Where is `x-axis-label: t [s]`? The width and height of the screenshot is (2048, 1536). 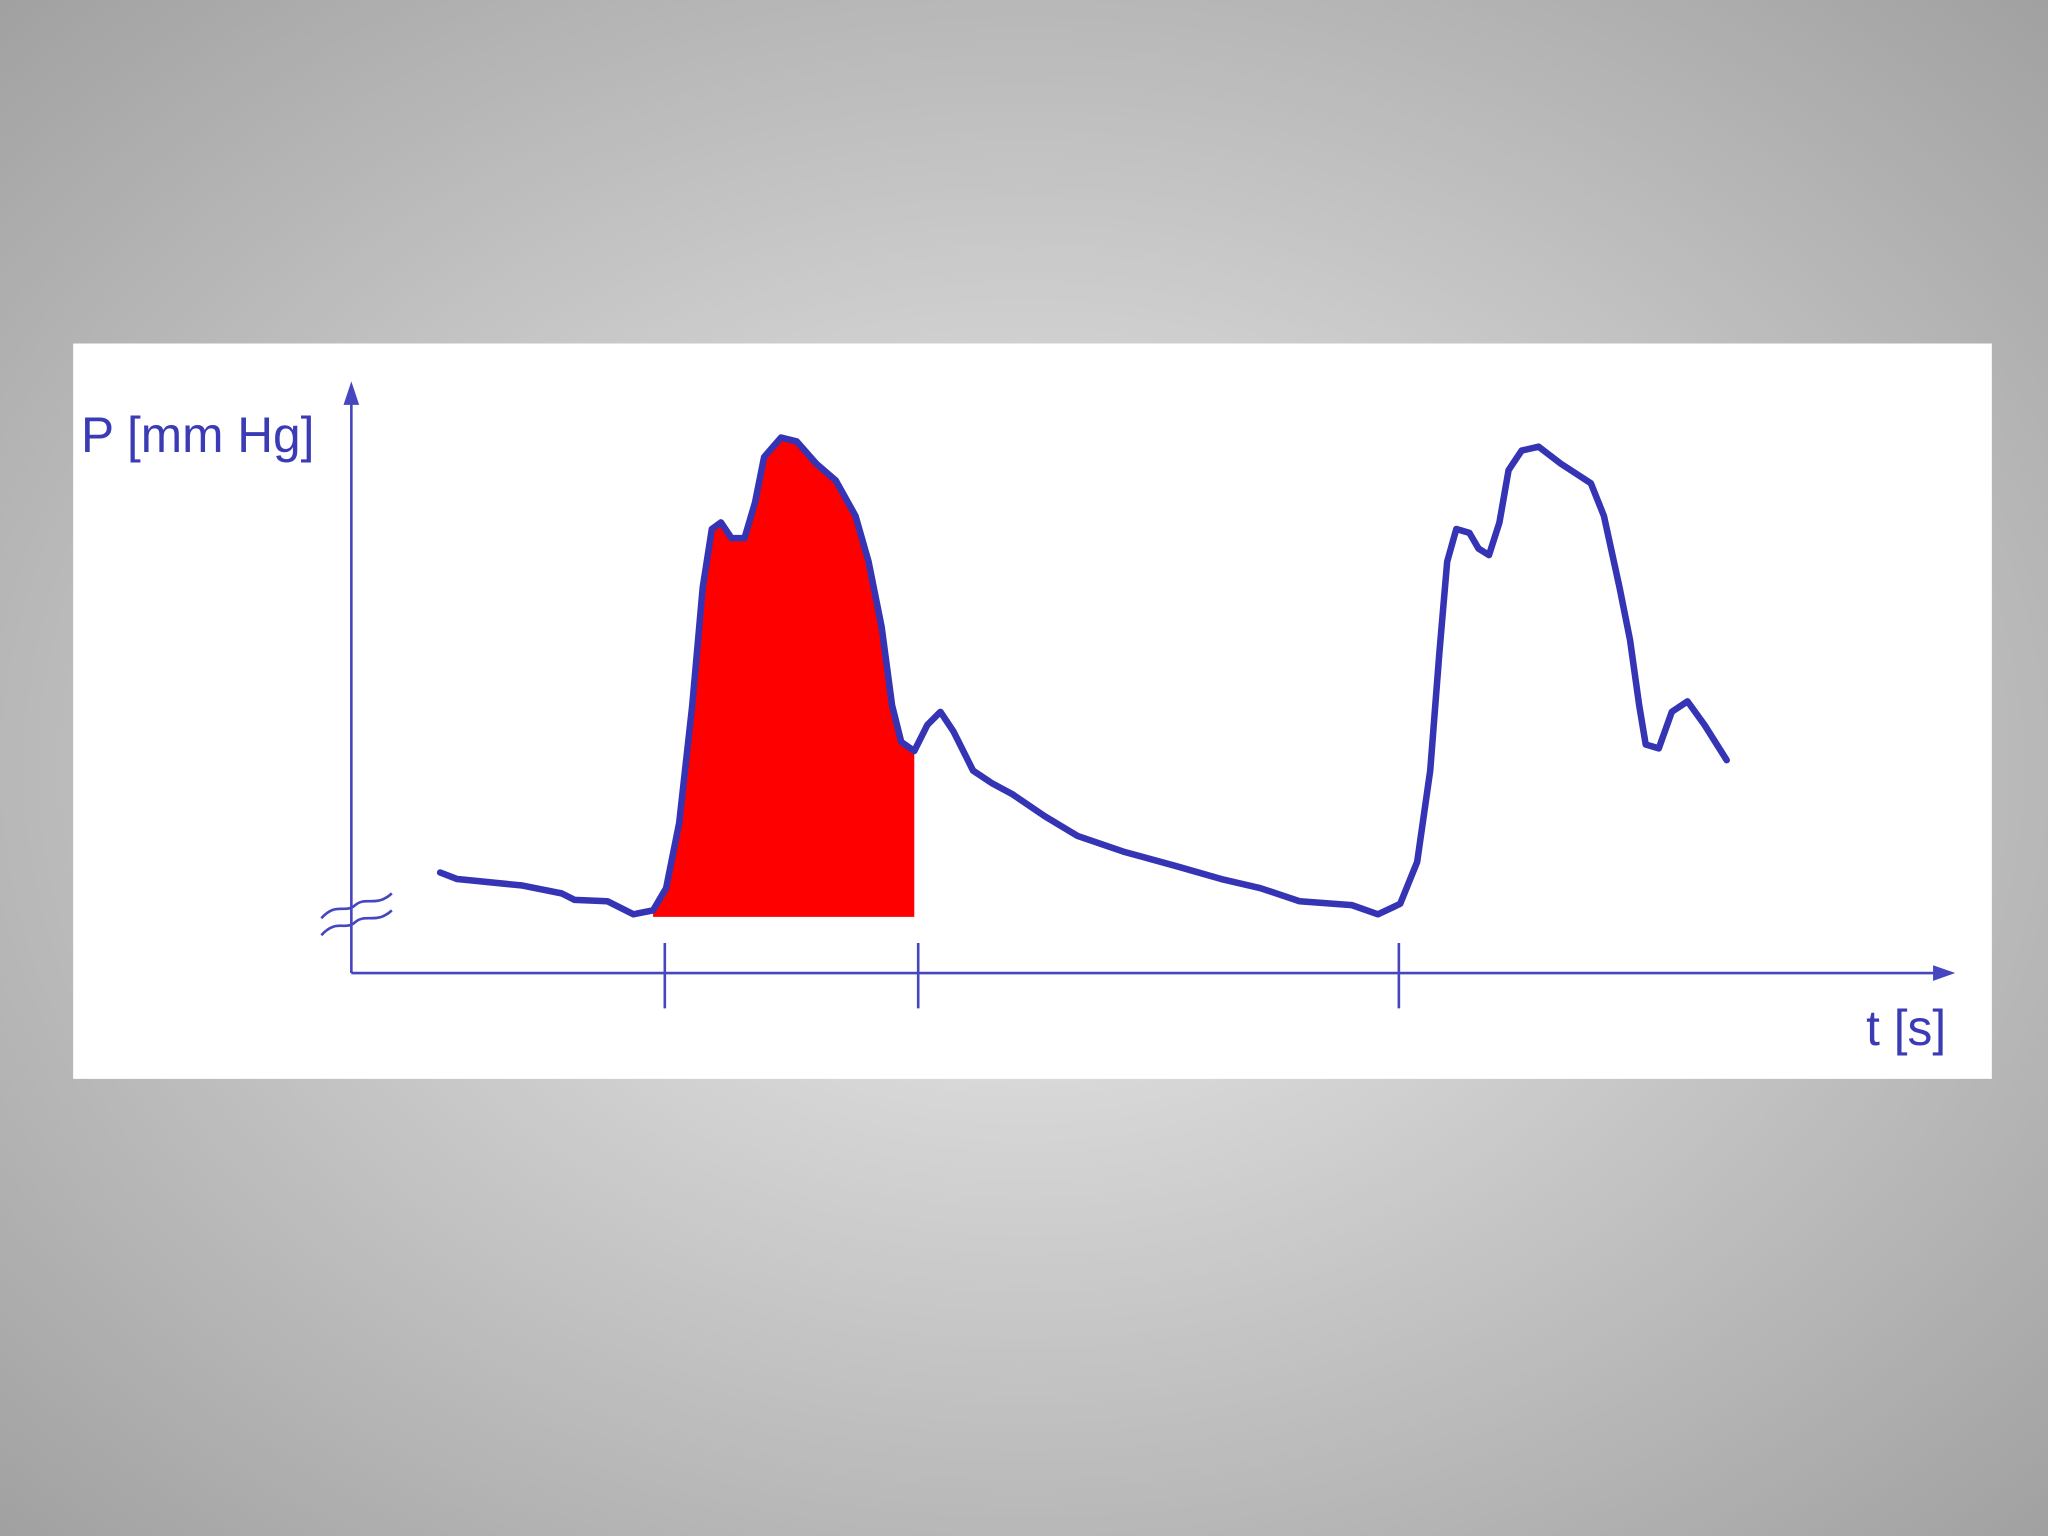 x-axis-label: t [s] is located at coordinates (1906, 1028).